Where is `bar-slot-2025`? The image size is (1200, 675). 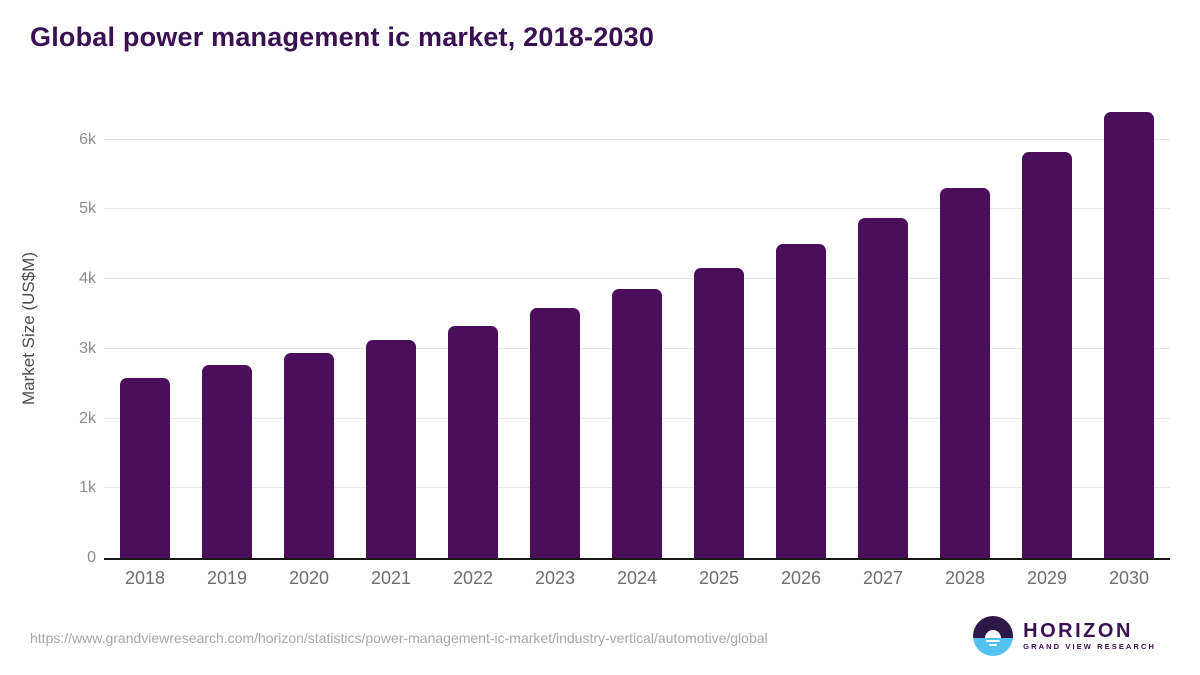
bar-slot-2025 is located at coordinates (719, 329).